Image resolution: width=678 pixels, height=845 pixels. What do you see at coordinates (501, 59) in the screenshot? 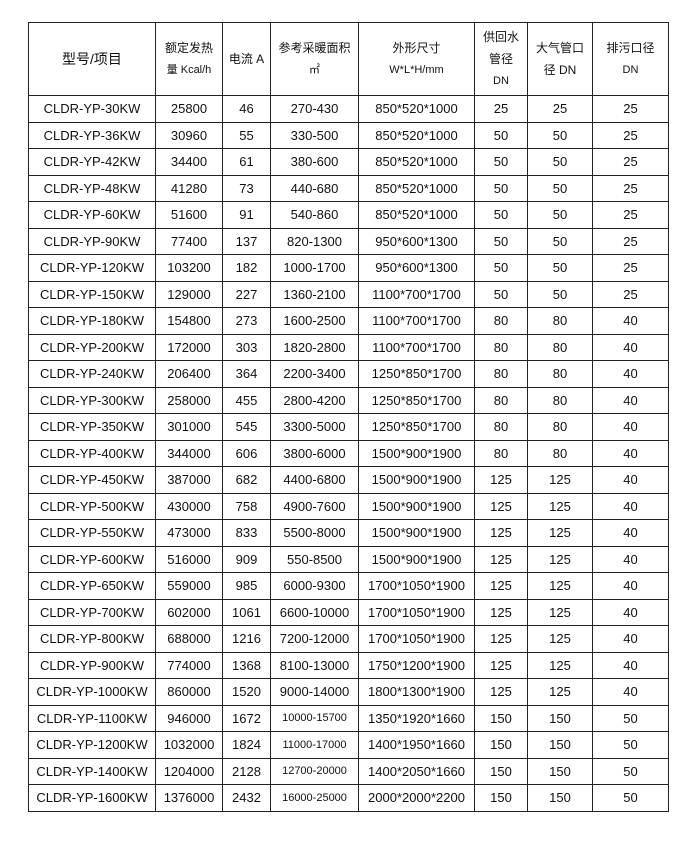
I see `header-supply-return-pipe: 供回水 管径 DN` at bounding box center [501, 59].